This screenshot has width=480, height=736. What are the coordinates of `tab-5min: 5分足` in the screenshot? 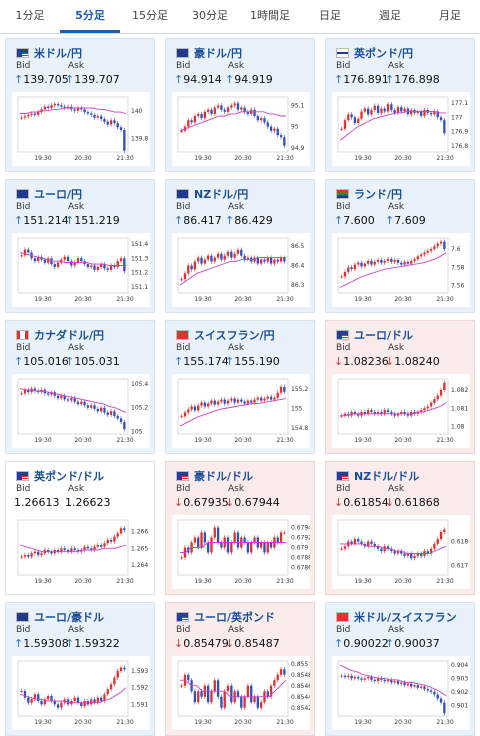 It's located at (90, 16).